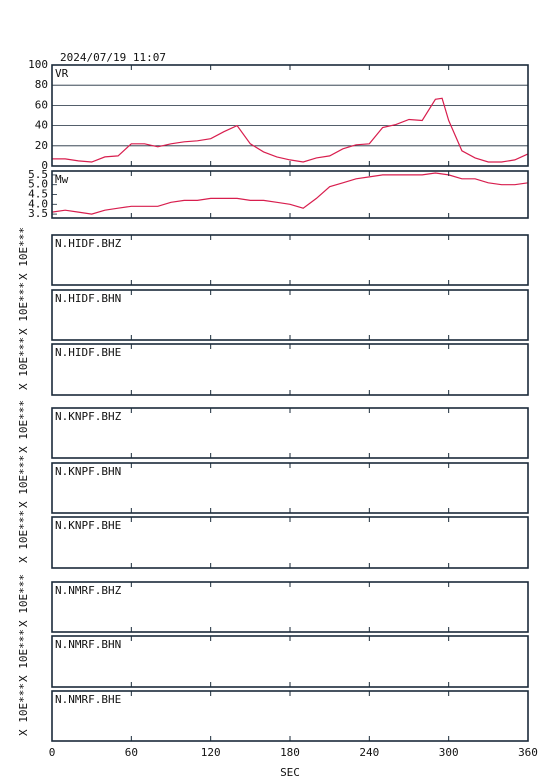  Describe the element at coordinates (88, 699) in the screenshot. I see `station-label: N.NMRF.BHE` at that location.